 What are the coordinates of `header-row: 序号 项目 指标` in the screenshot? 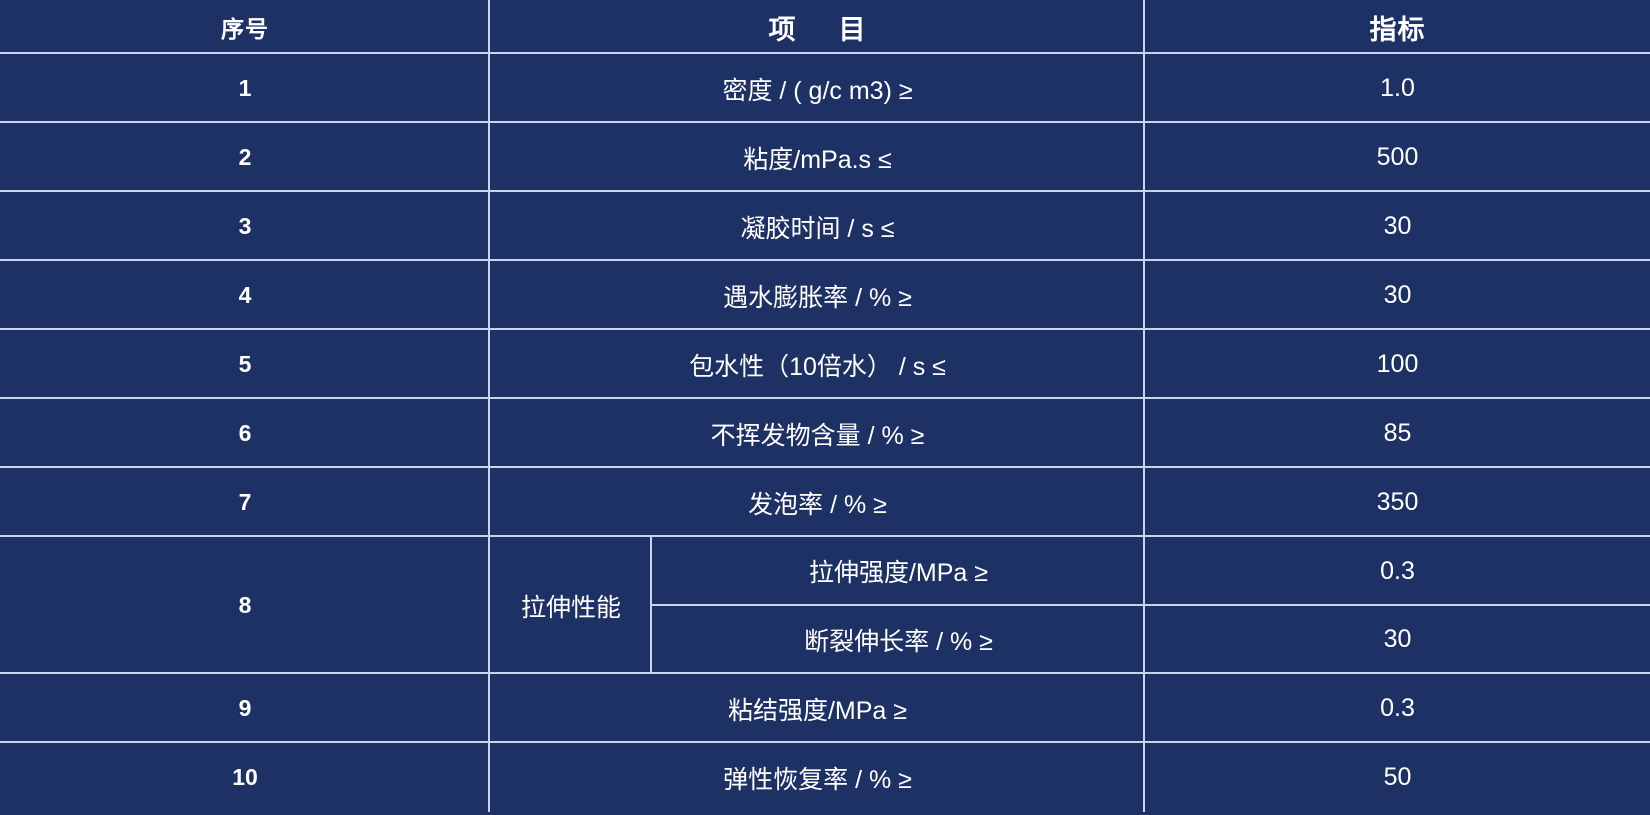 It's located at (825, 27).